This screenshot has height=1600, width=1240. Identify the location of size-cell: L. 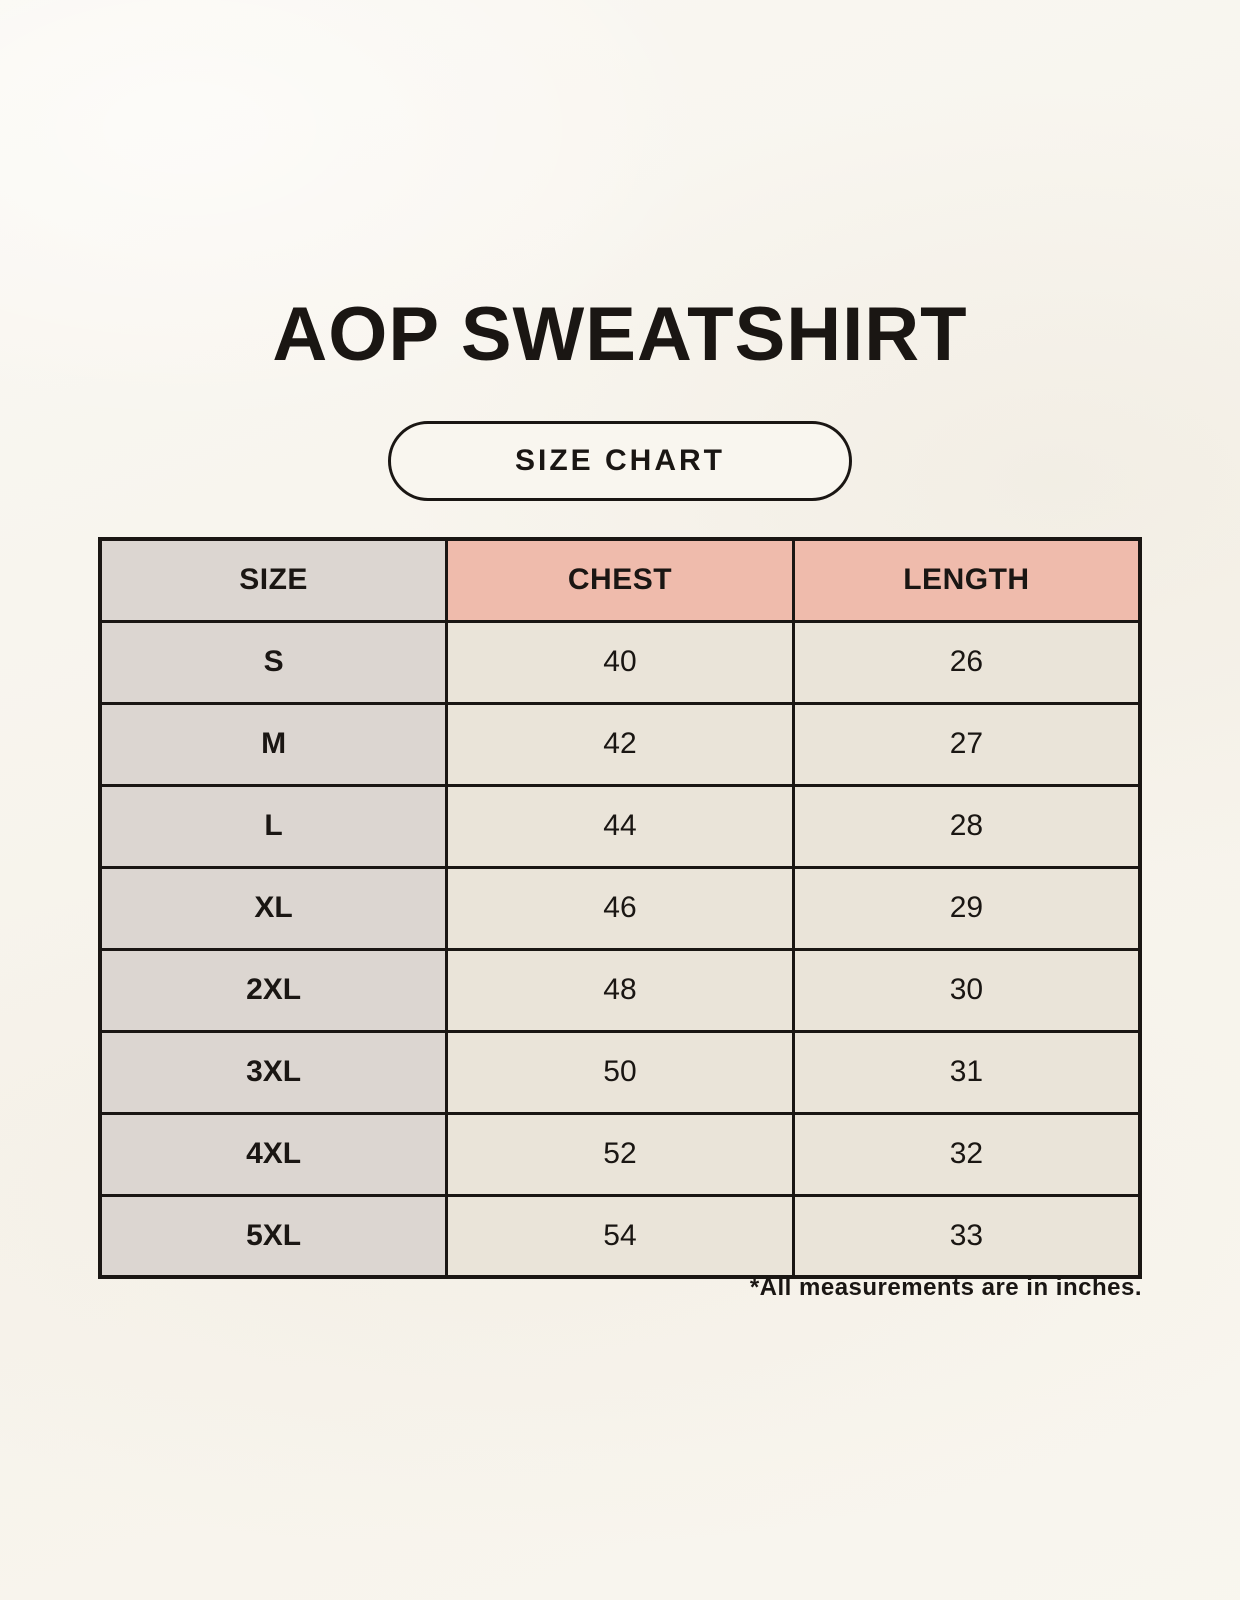
(273, 826).